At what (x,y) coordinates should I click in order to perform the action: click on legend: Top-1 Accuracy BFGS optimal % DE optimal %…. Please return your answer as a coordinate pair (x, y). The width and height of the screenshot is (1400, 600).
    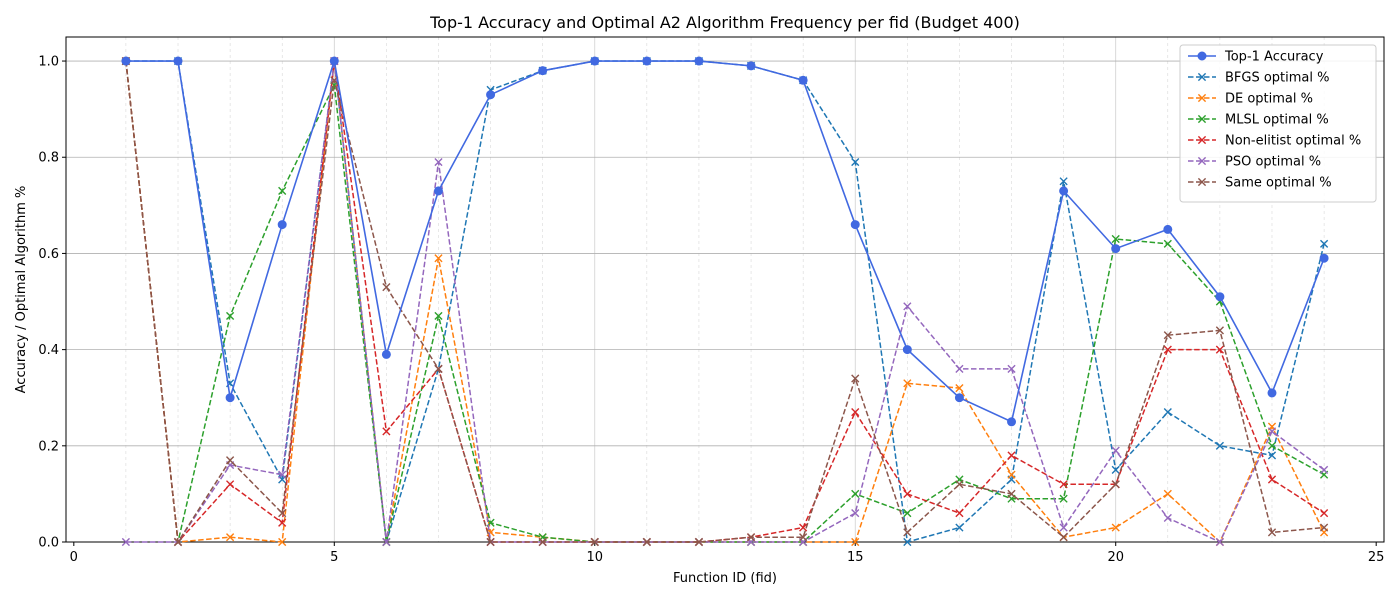
    Looking at the image, I should click on (1278, 123).